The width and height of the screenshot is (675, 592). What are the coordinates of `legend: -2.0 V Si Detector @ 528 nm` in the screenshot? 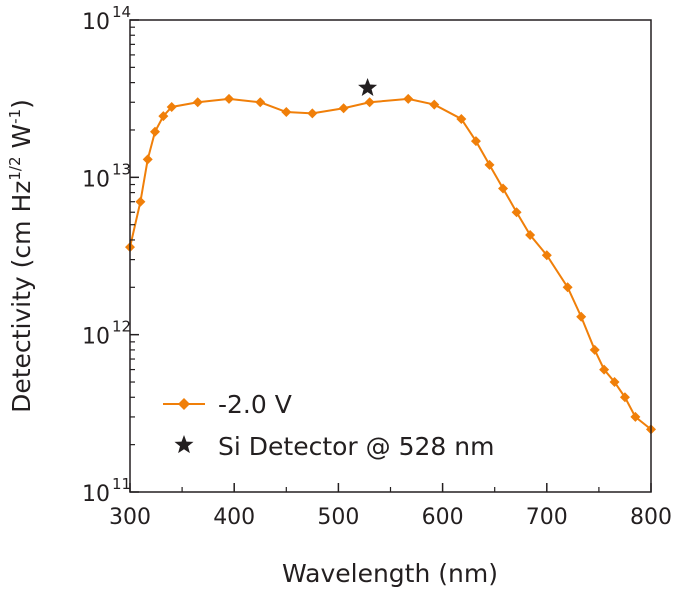 It's located at (328, 425).